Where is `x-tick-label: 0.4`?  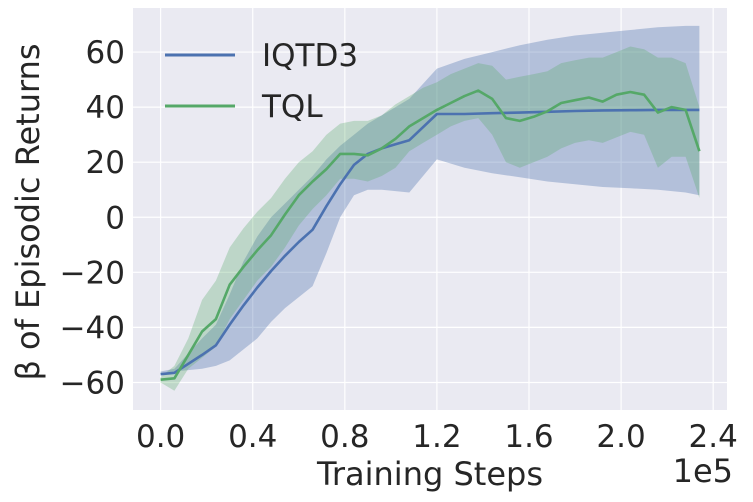
x-tick-label: 0.4 is located at coordinates (252, 437).